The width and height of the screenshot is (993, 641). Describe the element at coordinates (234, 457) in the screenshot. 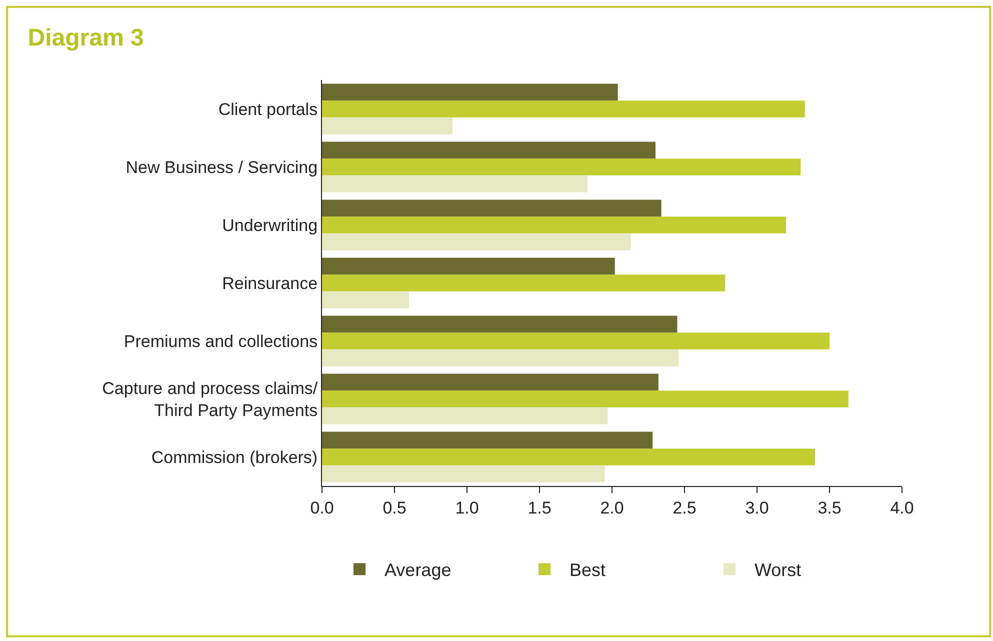

I see `y-tick-label: Commission (brokers)` at that location.